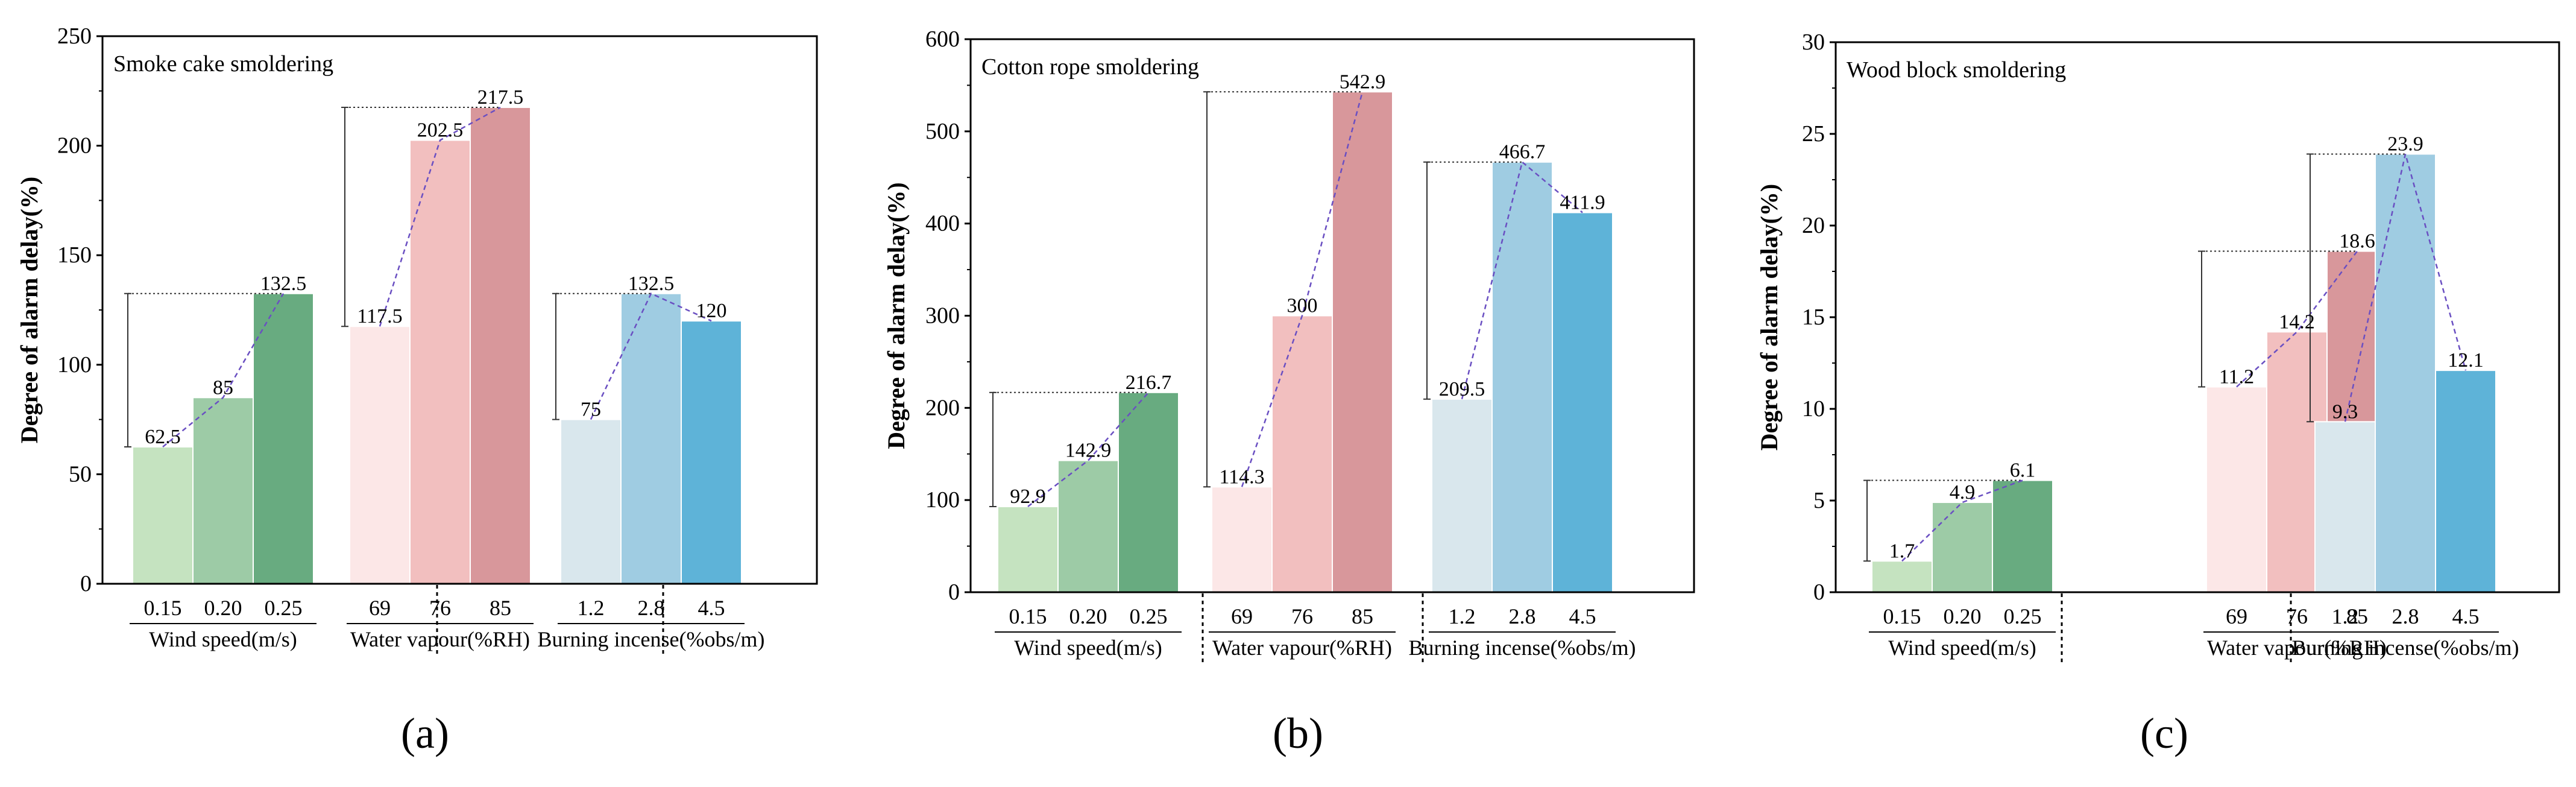 The image size is (2576, 787). I want to click on y-tick-label: 400, so click(942, 223).